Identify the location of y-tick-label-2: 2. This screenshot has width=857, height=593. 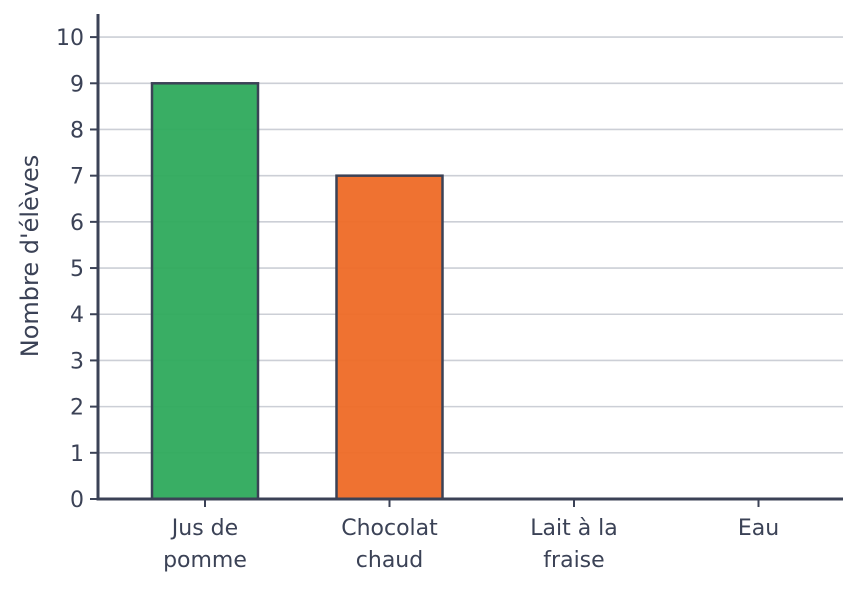
(77, 408).